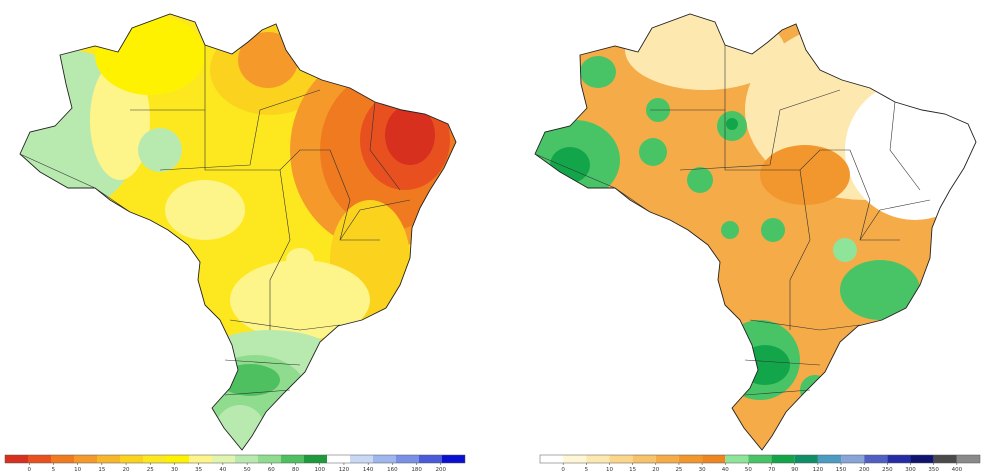 This screenshot has width=985, height=473. I want to click on right-legend-tick-label: 25, so click(678, 470).